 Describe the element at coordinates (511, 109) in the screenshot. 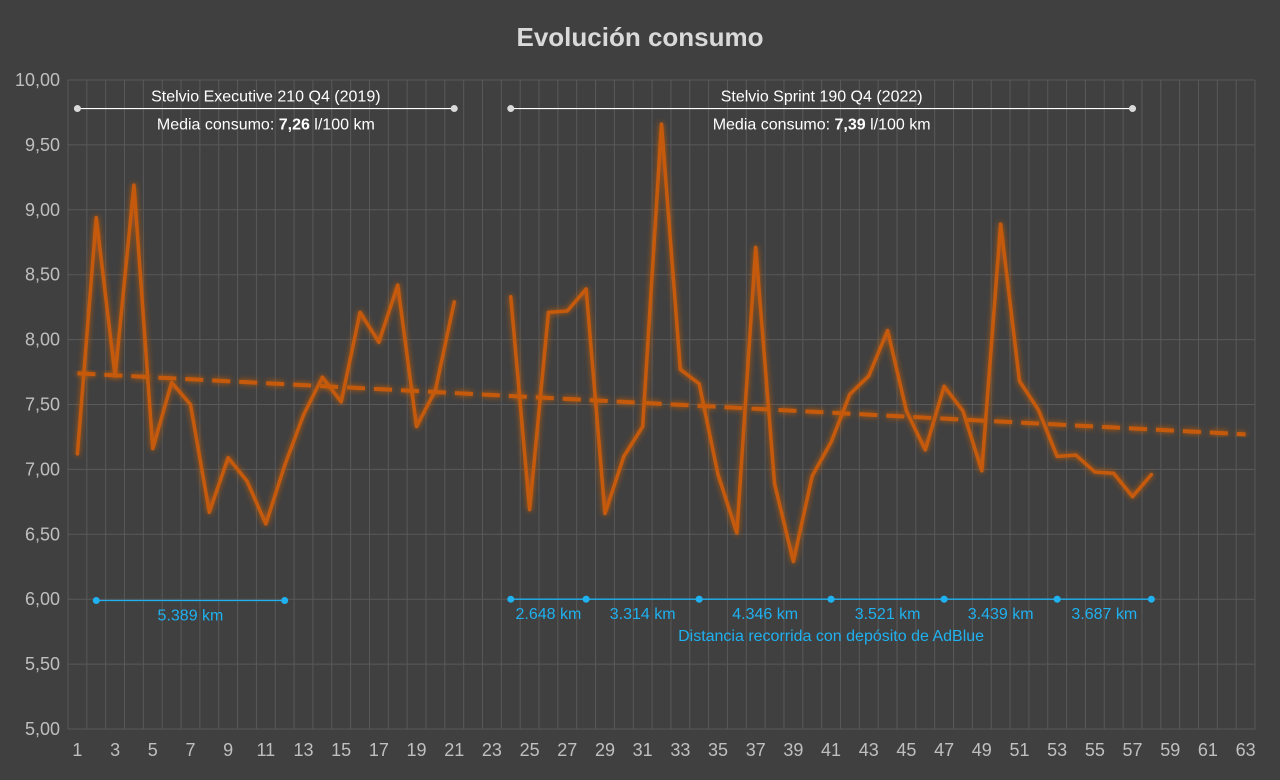

I see `car2-span-start-dot` at that location.